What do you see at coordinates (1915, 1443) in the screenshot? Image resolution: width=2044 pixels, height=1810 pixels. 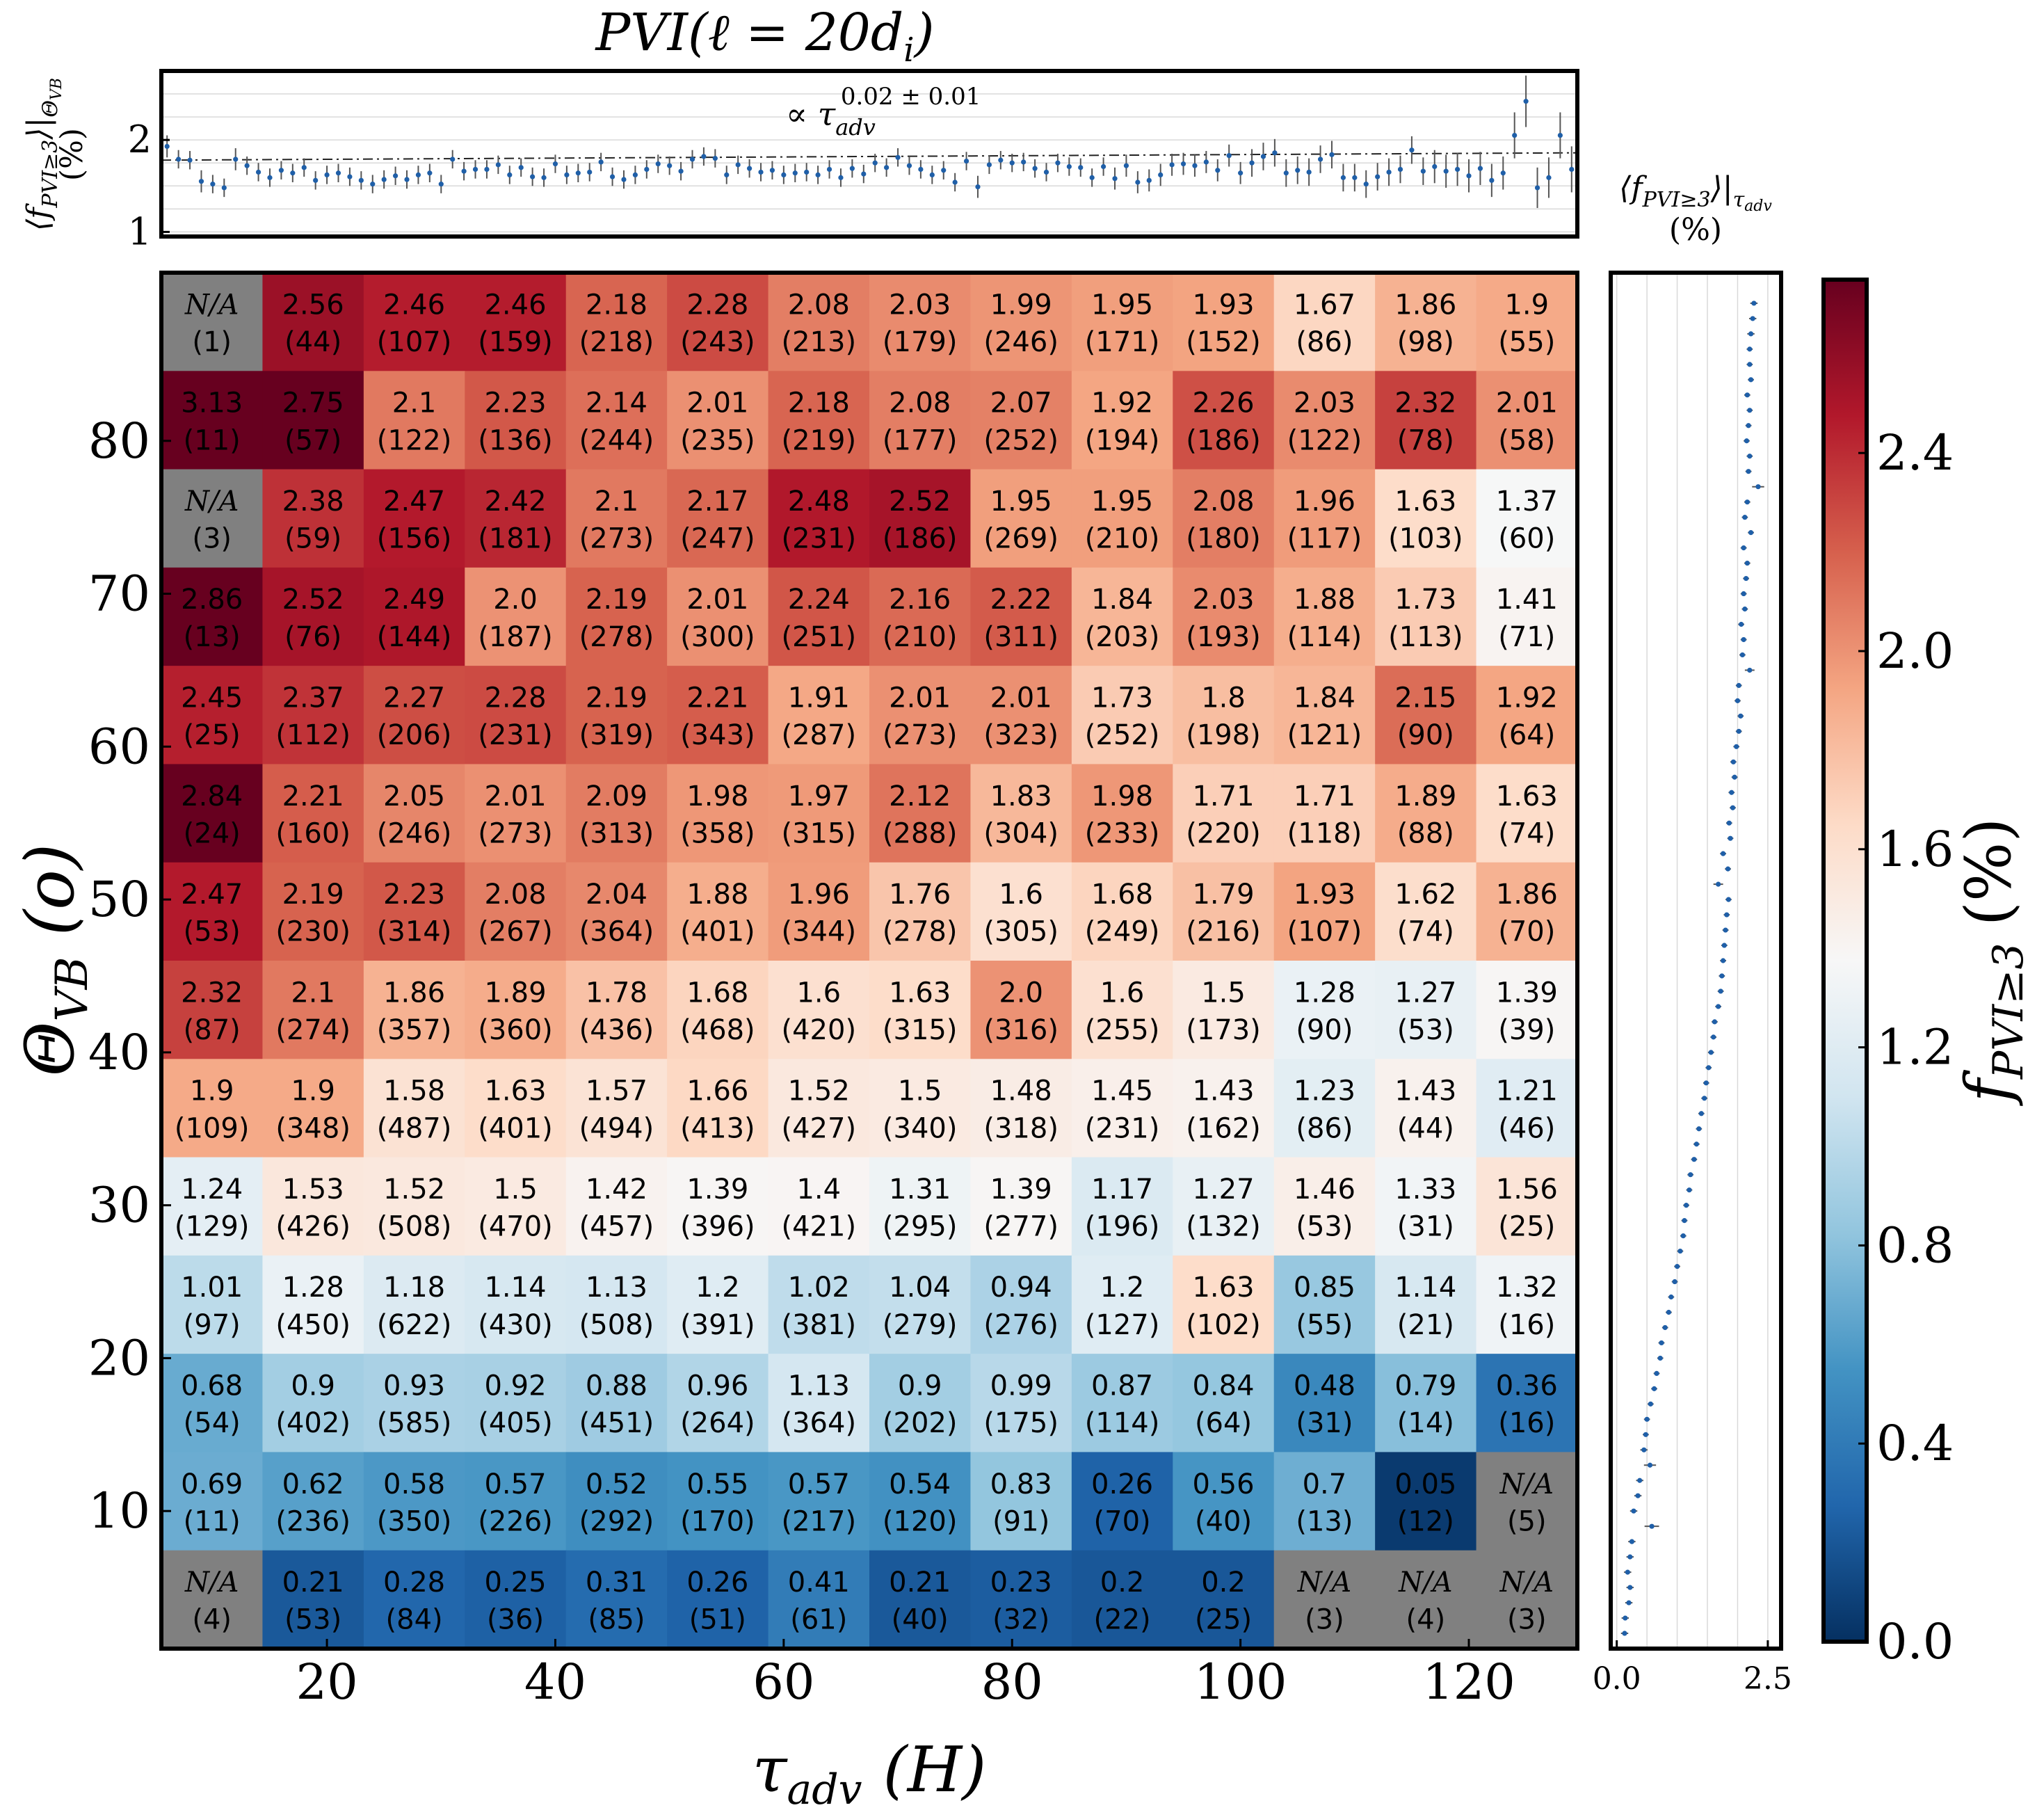 I see `colorbar-tick-label: 0.4` at bounding box center [1915, 1443].